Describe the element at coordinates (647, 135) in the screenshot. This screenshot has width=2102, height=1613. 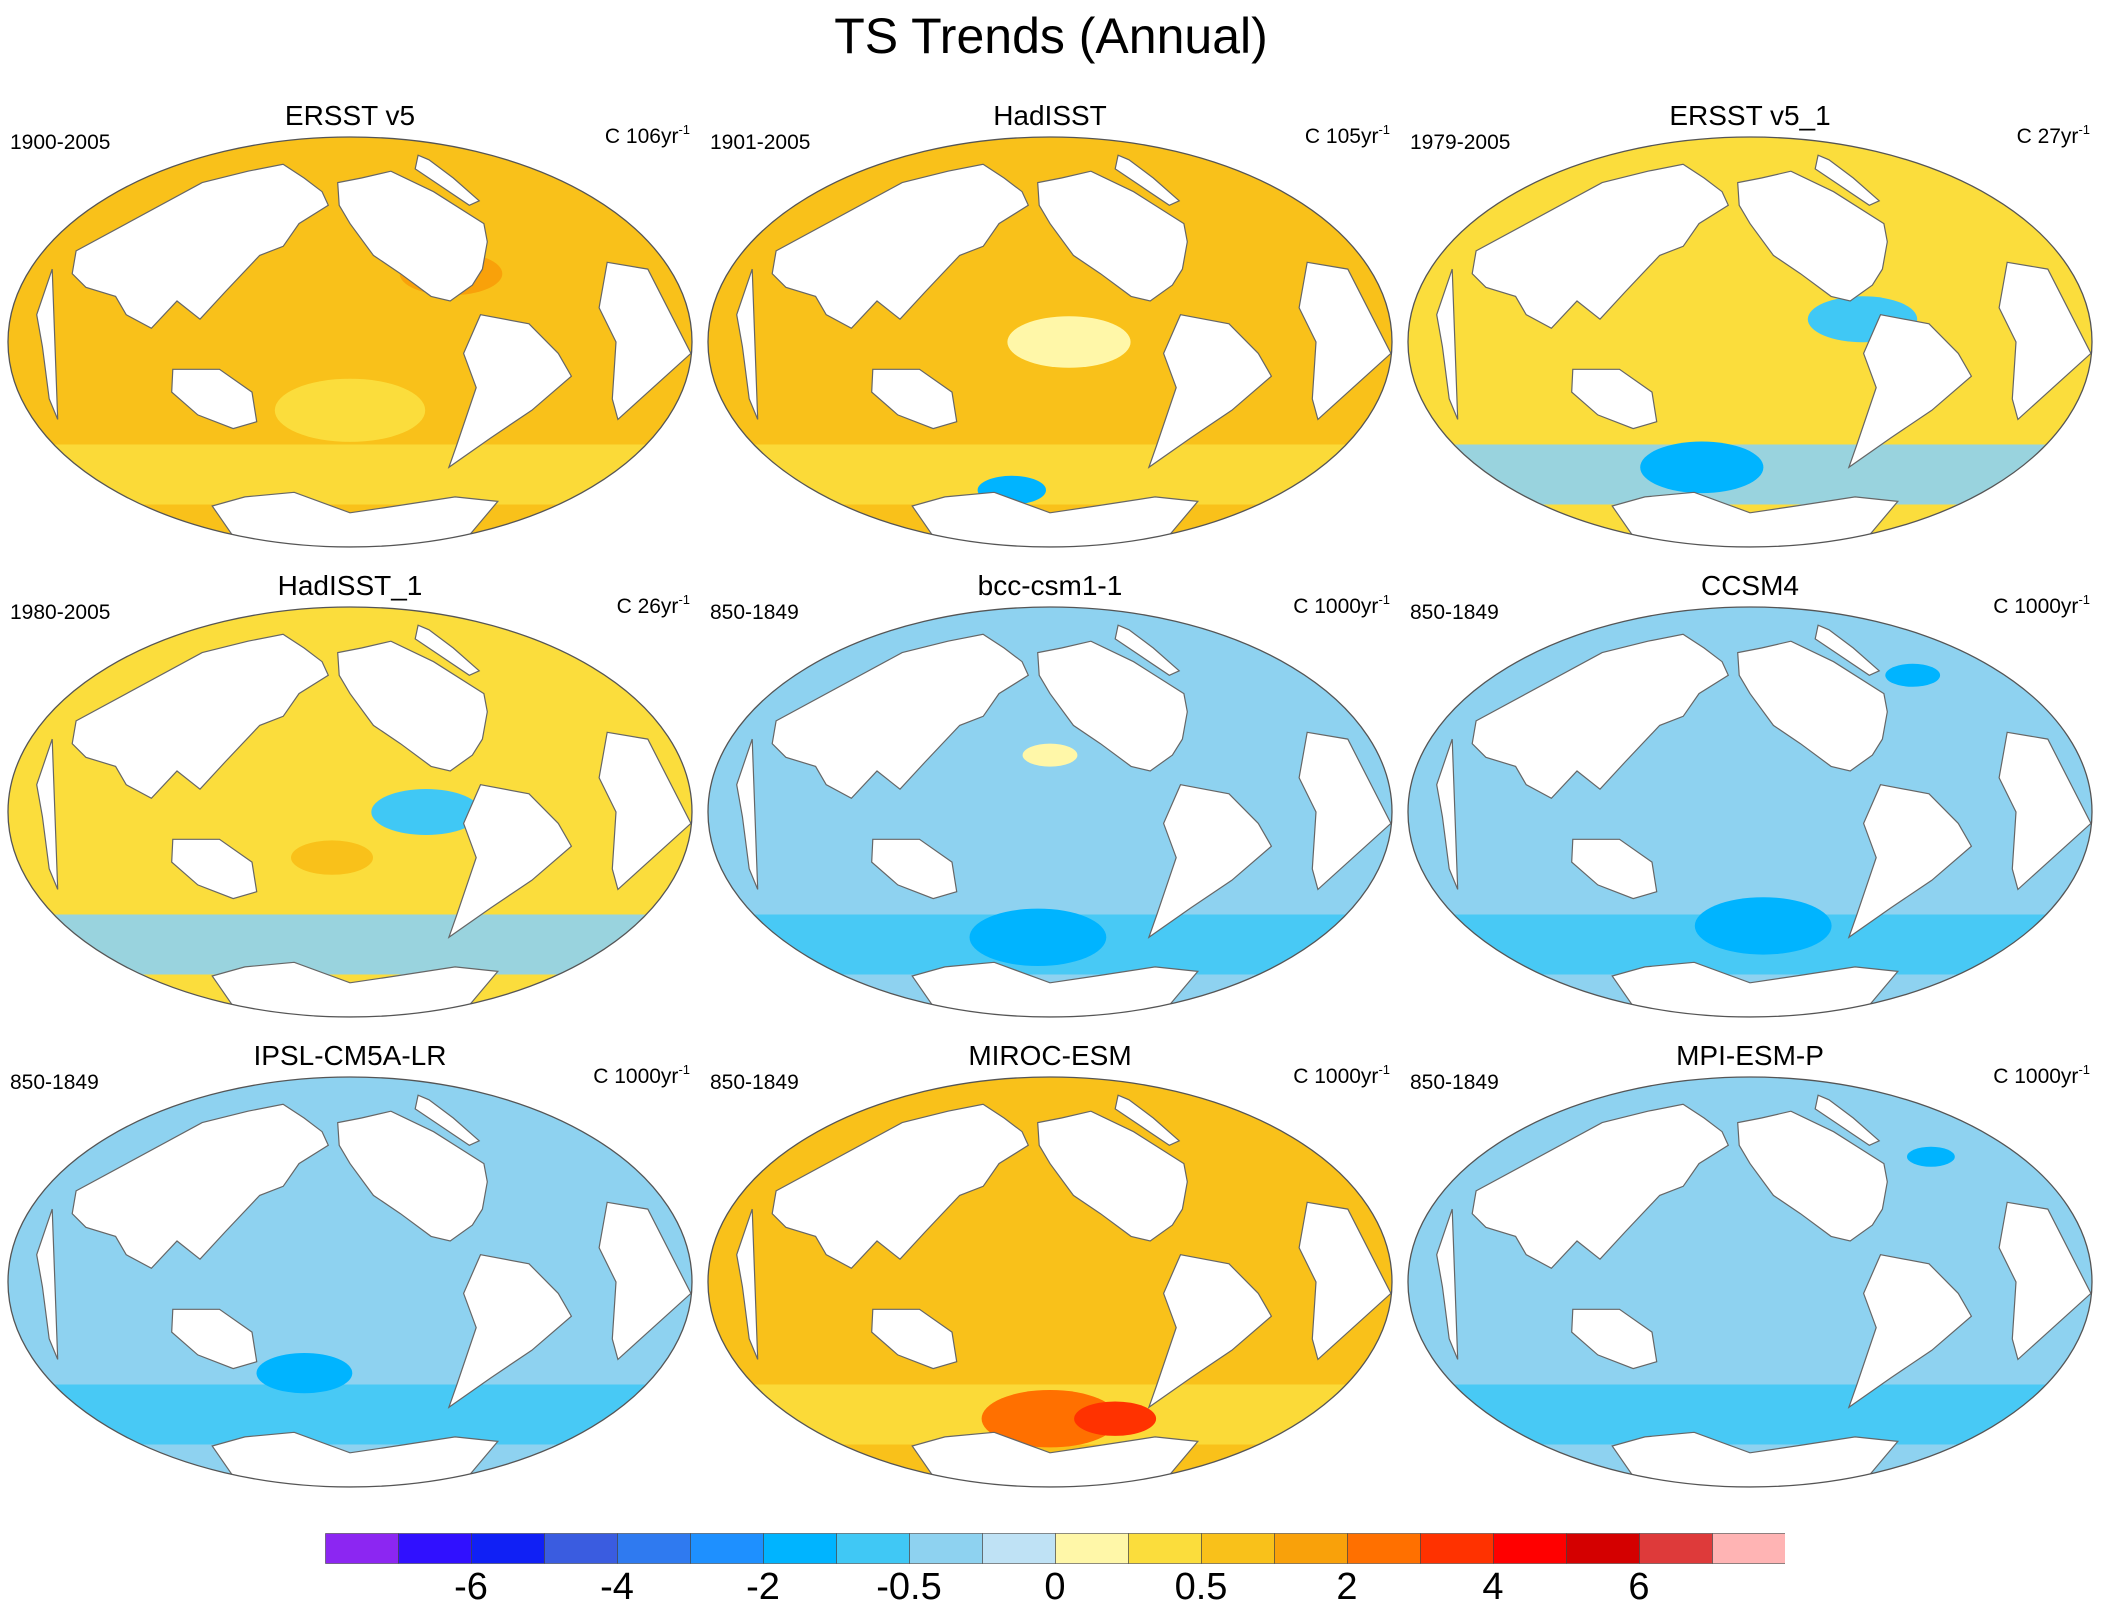
I see `panel-trend-units: C 106yr-1` at that location.